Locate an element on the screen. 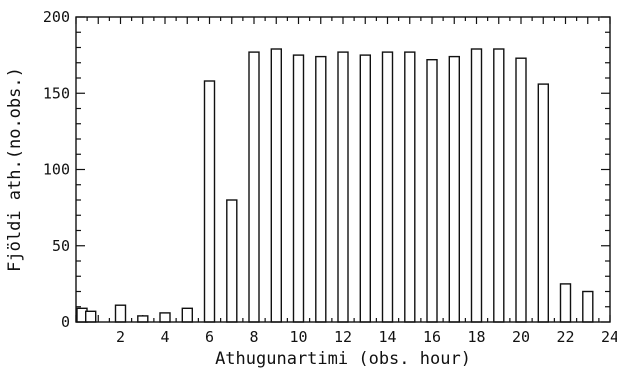 The image size is (617, 376). y-tick-label: 200 is located at coordinates (56, 17).